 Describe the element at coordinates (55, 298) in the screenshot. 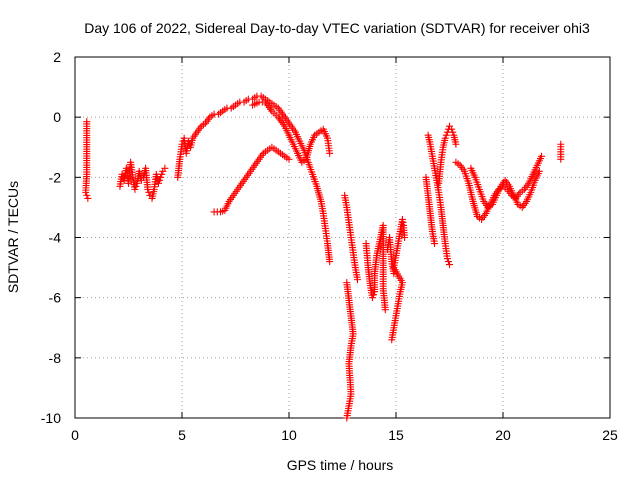

I see `y-tick-label: -6` at that location.